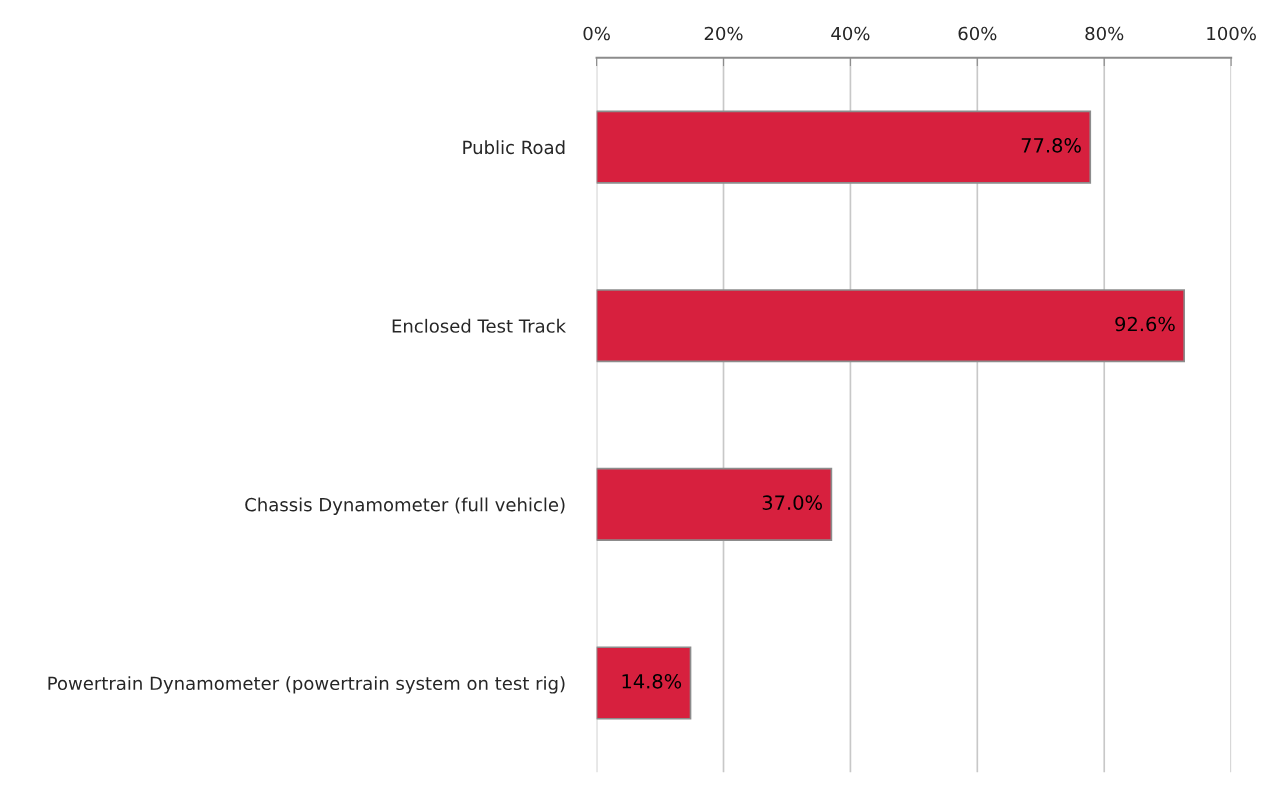  I want to click on x-tick-label: 60%, so click(977, 33).